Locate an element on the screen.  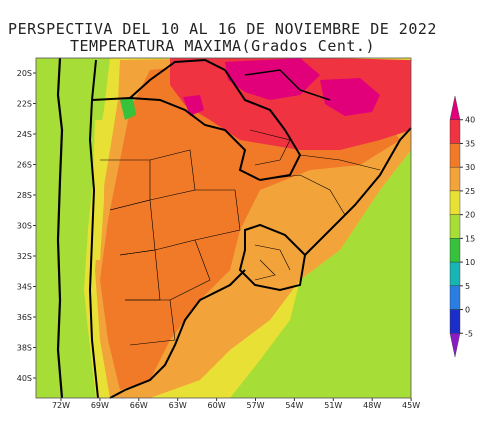
lon-label: 60W is located at coordinates (217, 405).